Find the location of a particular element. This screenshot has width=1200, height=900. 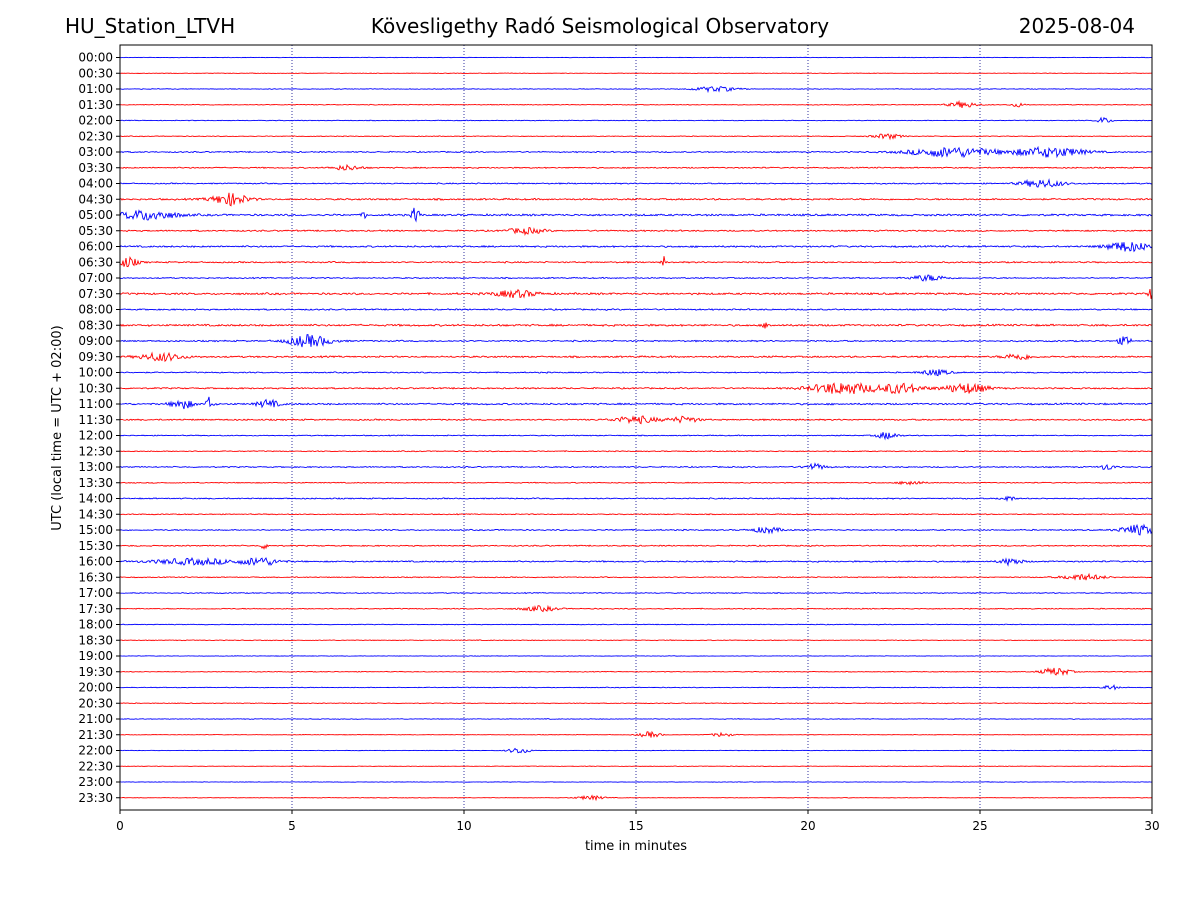

x-tick-label: 30 is located at coordinates (1151, 826).